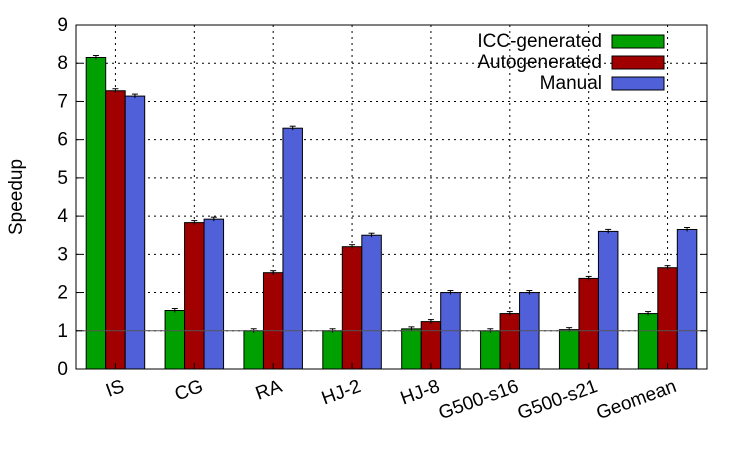 The height and width of the screenshot is (451, 750). What do you see at coordinates (62, 331) in the screenshot?
I see `y-tick-label: 1` at bounding box center [62, 331].